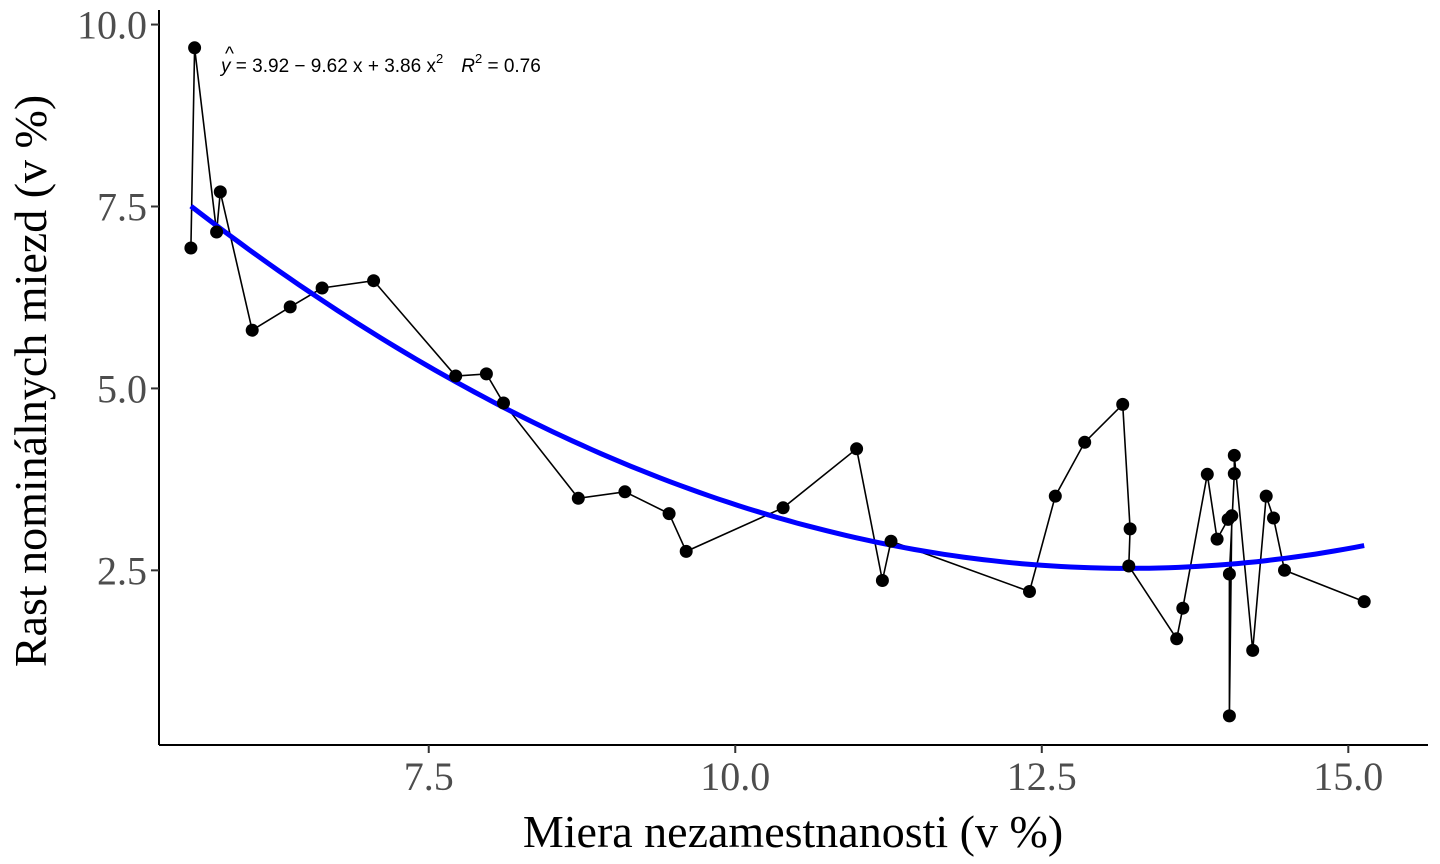 The image size is (1440, 864). What do you see at coordinates (334, 66) in the screenshot?
I see `equation-body: = 3.92 − 9.62 x + 3.86 x` at bounding box center [334, 66].